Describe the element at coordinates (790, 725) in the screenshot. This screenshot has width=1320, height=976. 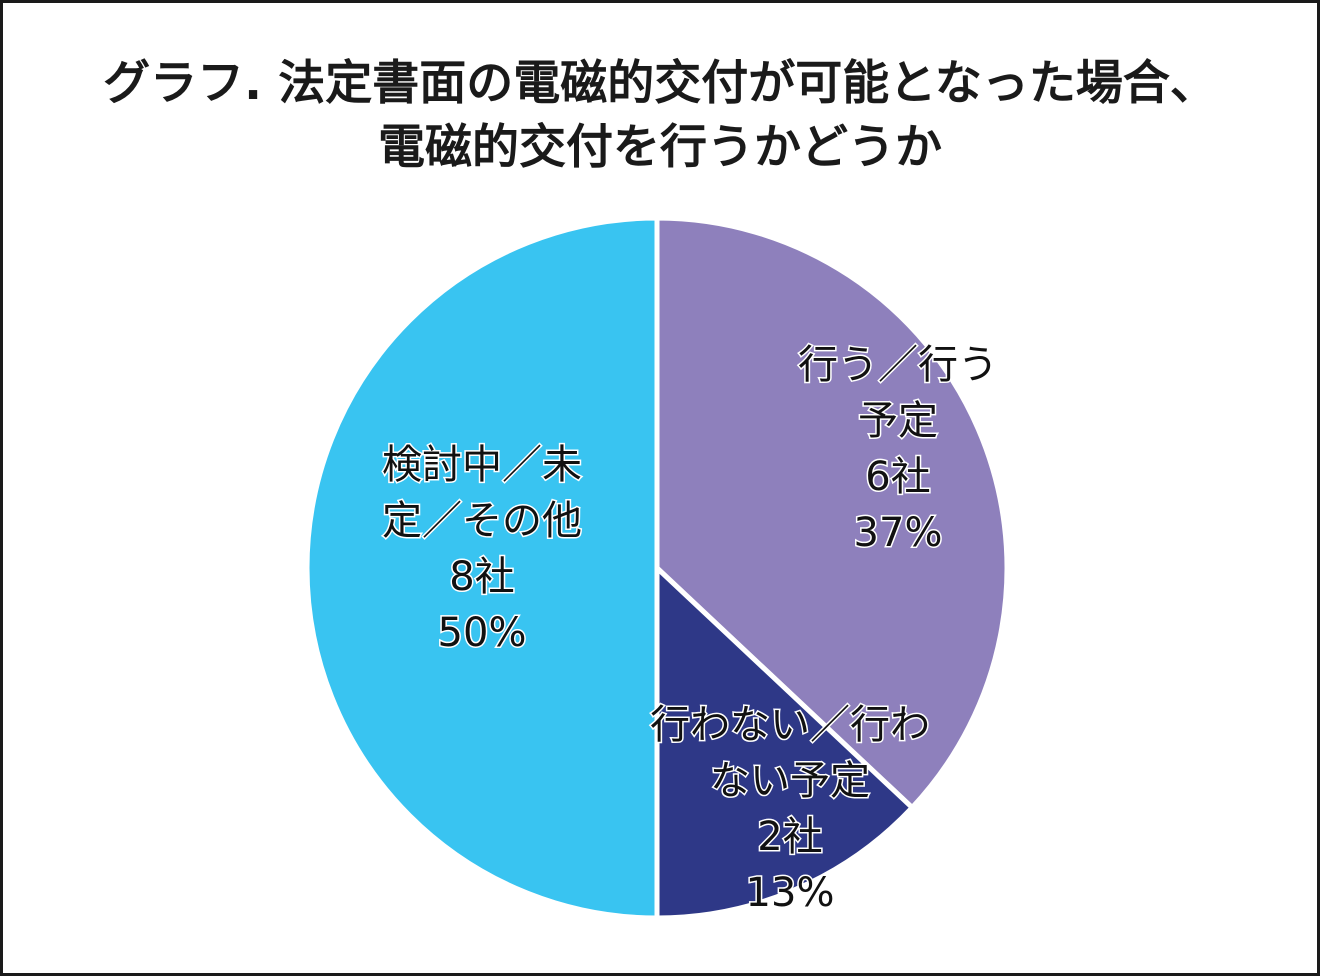
I see `slice-label-line-1: 行わない／行わ` at that location.